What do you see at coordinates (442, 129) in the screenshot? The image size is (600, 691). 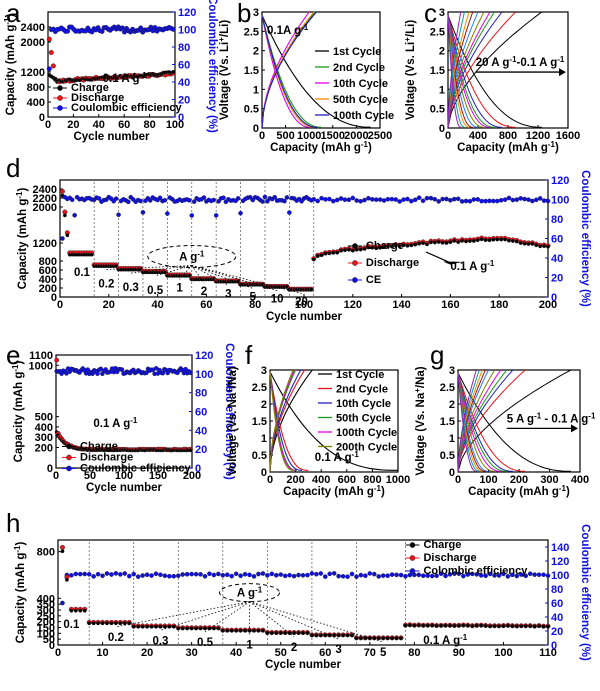 I see `y-tick-label: 0` at bounding box center [442, 129].